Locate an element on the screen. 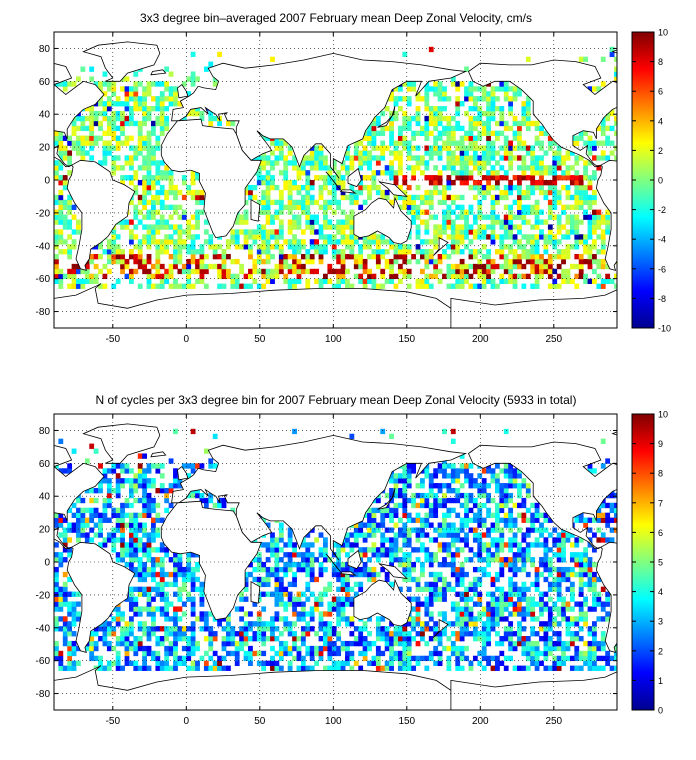  x-tick-label: 50 is located at coordinates (260, 339).